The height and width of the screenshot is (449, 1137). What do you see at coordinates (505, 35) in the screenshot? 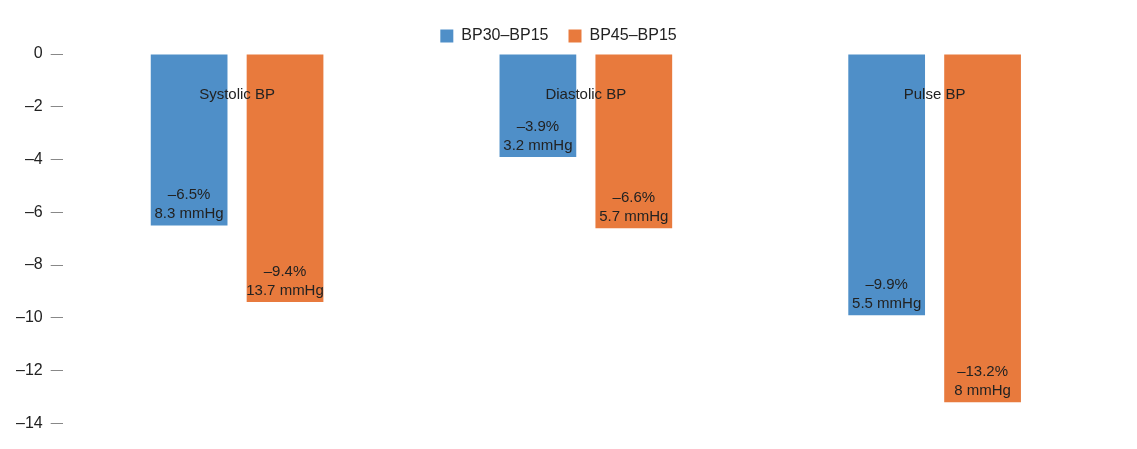
I see `legend-label: BP30–BP15` at bounding box center [505, 35].